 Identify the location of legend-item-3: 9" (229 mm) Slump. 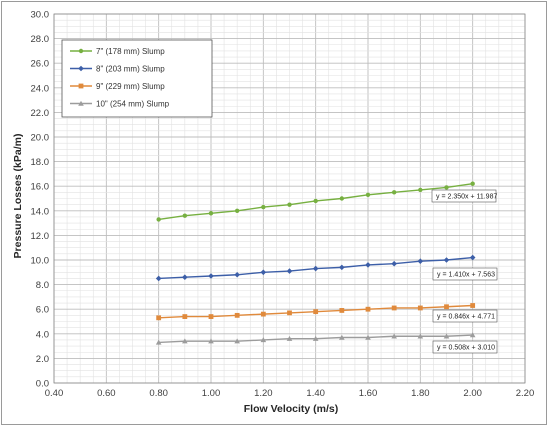
(117, 86).